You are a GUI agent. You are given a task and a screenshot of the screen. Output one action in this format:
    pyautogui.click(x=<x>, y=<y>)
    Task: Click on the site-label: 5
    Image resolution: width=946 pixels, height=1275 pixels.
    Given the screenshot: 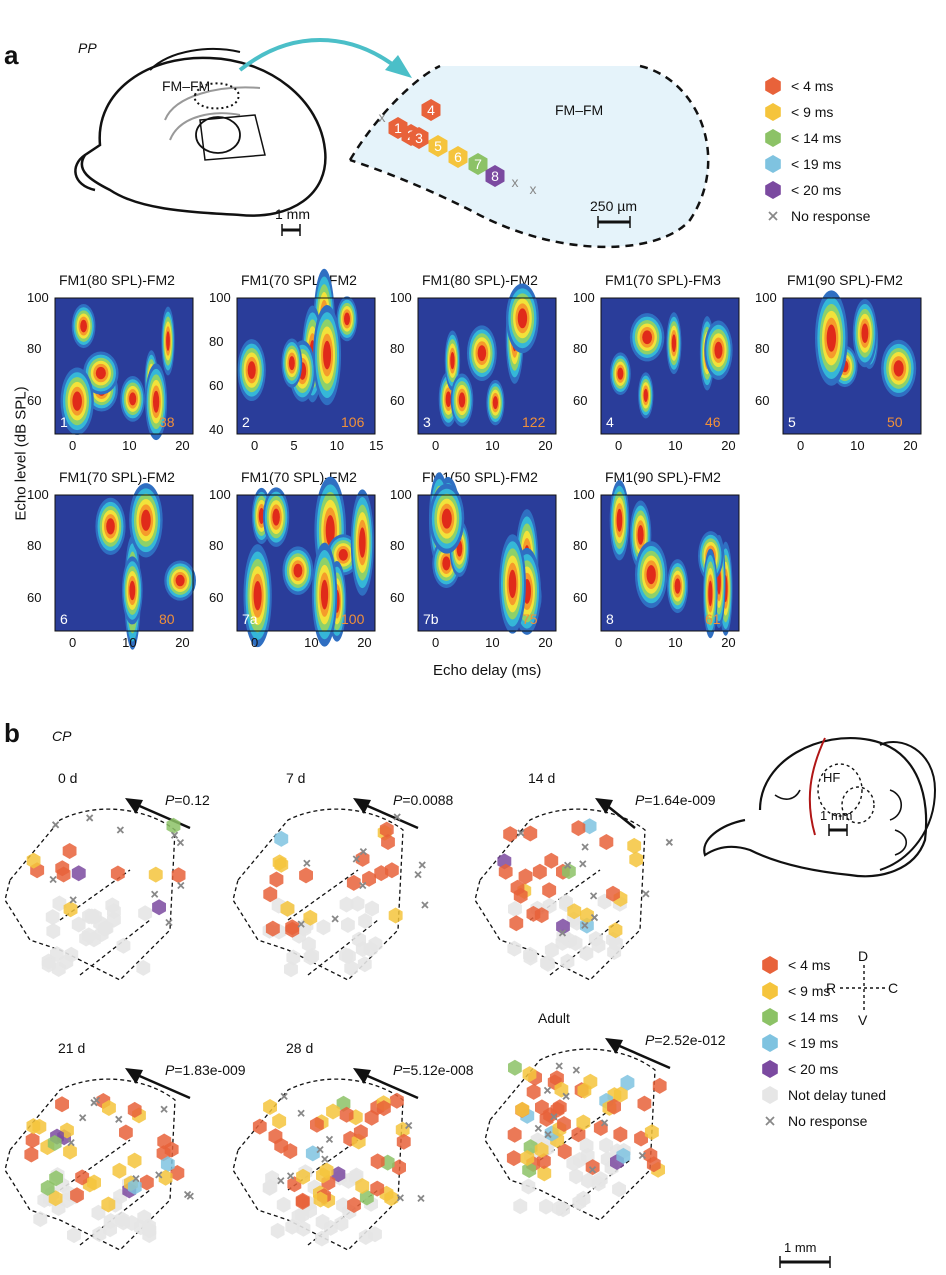 What is the action you would take?
    pyautogui.click(x=438, y=146)
    